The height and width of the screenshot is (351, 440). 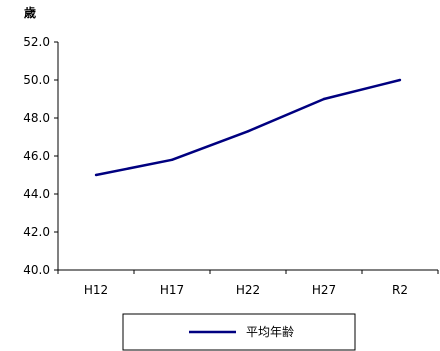 I want to click on x-ticks: H12 H17 H22 H27 R2, so click(x=248, y=283).